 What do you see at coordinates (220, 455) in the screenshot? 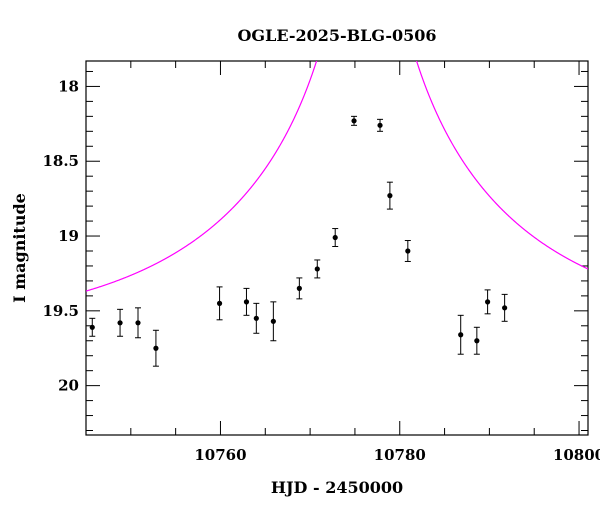
I see `x-tick-label: 10760` at bounding box center [220, 455].